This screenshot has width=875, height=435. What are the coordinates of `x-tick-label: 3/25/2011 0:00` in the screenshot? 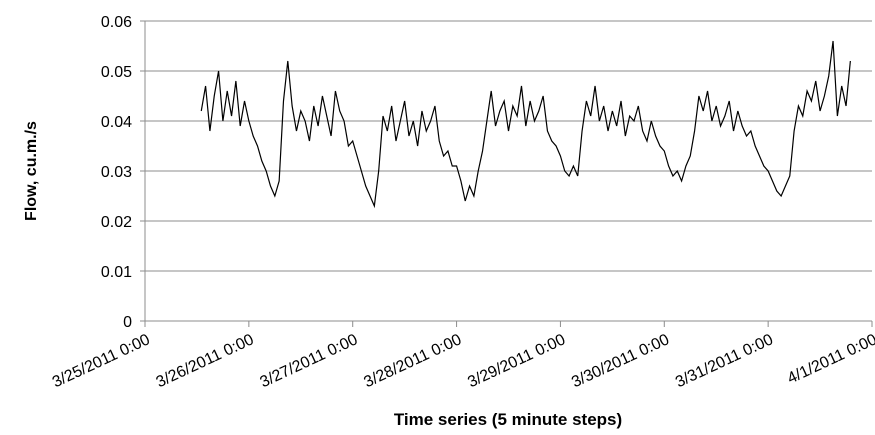 It's located at (101, 361).